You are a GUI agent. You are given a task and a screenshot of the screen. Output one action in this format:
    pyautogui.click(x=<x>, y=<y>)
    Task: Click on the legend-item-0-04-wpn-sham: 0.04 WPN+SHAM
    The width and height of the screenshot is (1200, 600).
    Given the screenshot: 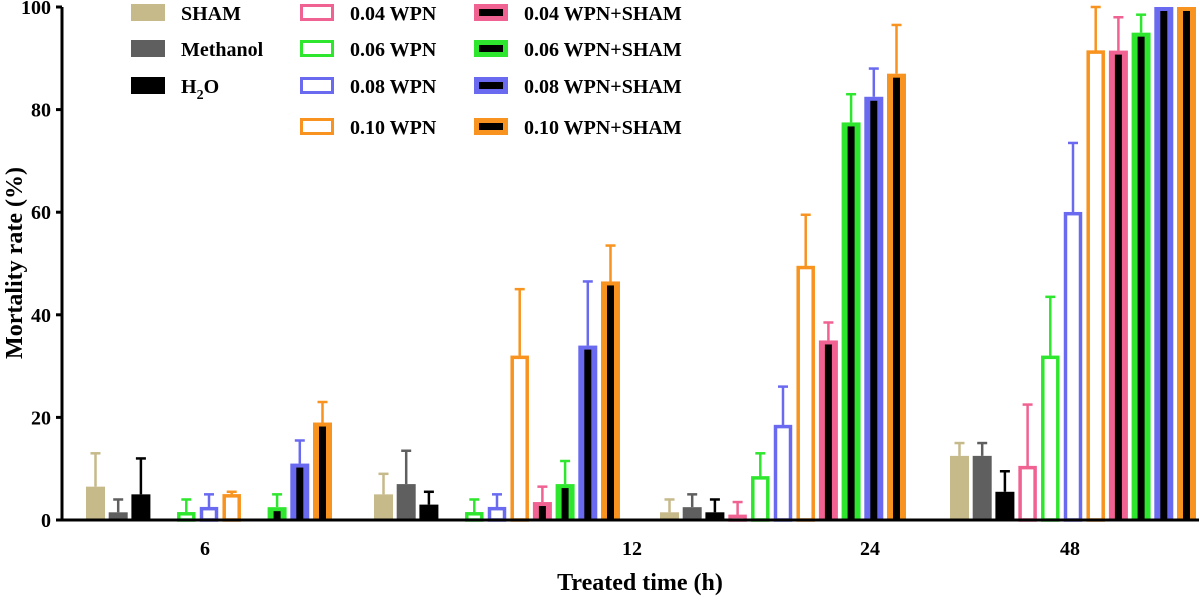 What is the action you would take?
    pyautogui.click(x=578, y=14)
    